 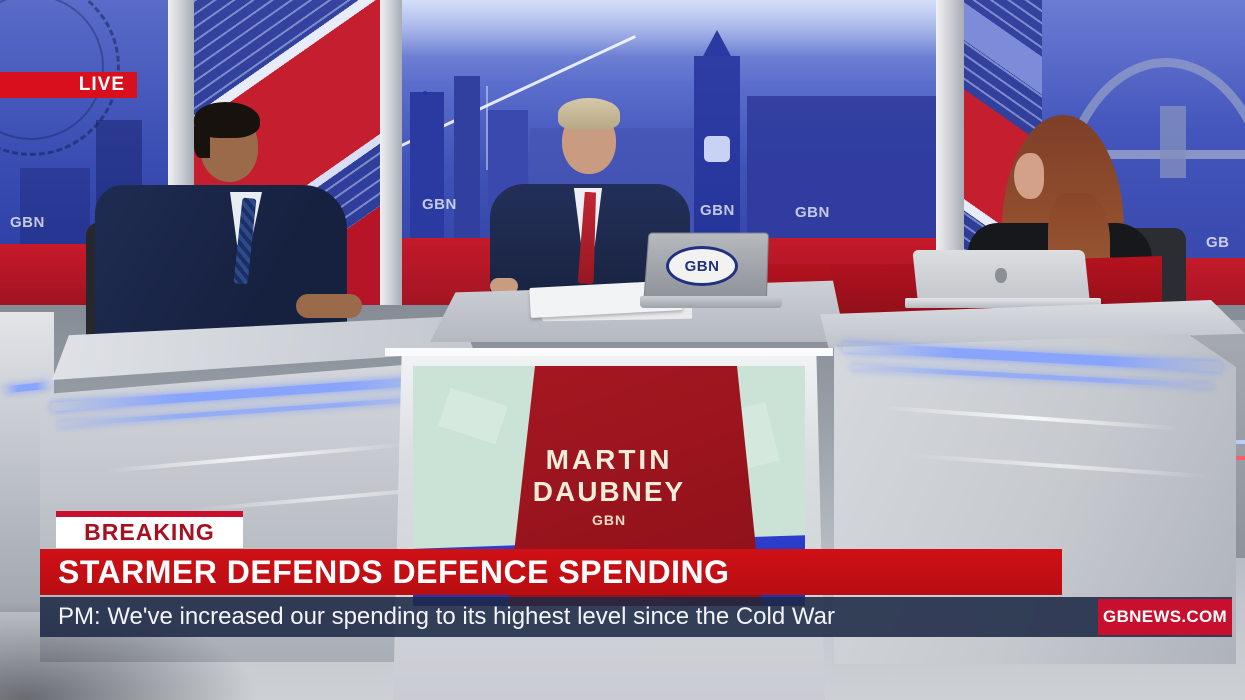 I want to click on bridge-cable-graphic, so click(x=487, y=128).